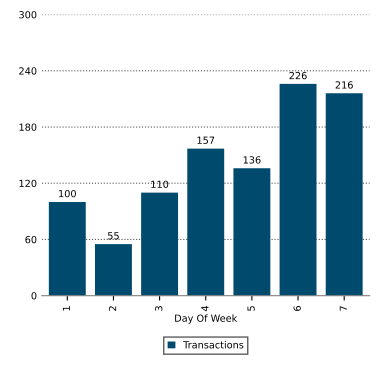  What do you see at coordinates (27, 14) in the screenshot?
I see `y-tick-label: 300` at bounding box center [27, 14].